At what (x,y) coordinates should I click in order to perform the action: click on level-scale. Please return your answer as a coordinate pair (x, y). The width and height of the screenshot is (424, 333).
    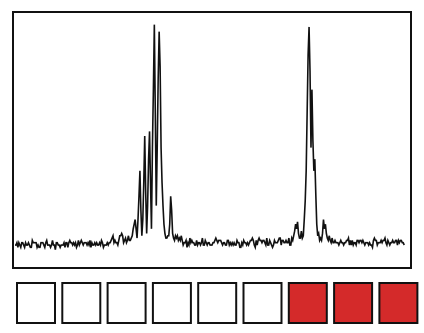
    Looking at the image, I should click on (217, 303).